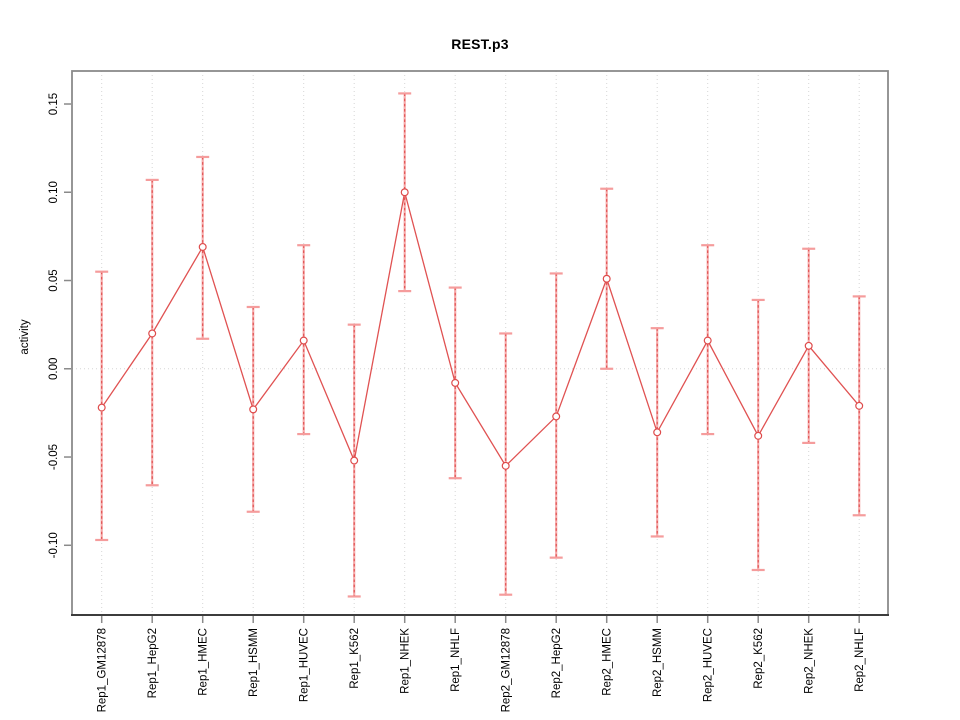 The width and height of the screenshot is (960, 720). What do you see at coordinates (658, 662) in the screenshot?
I see `x-category-label: Rep2_HSMM` at bounding box center [658, 662].